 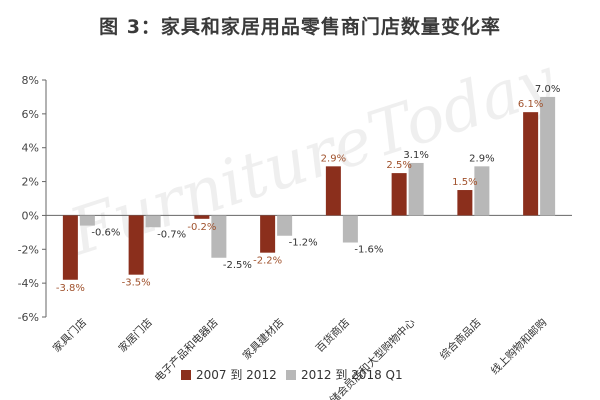 I want to click on y-tick-label: 2%, so click(x=30, y=182).